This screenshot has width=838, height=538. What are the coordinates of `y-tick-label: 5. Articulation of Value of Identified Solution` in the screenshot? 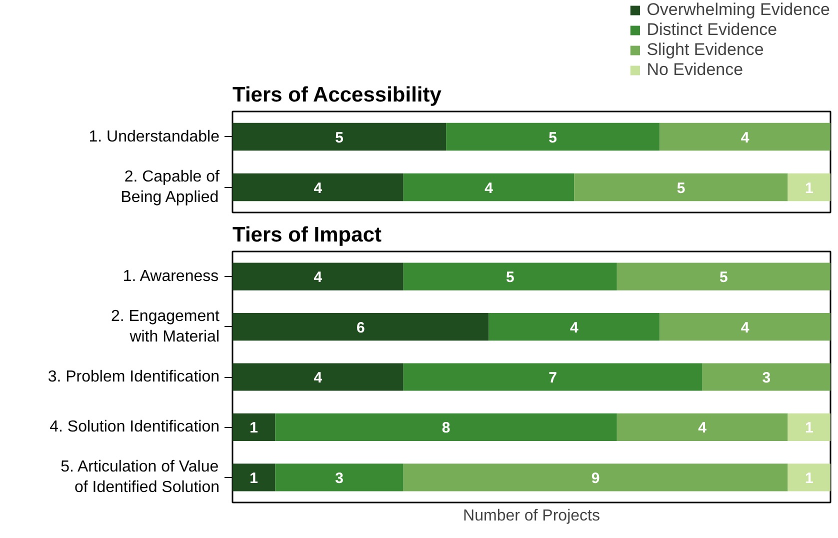 It's located at (140, 477).